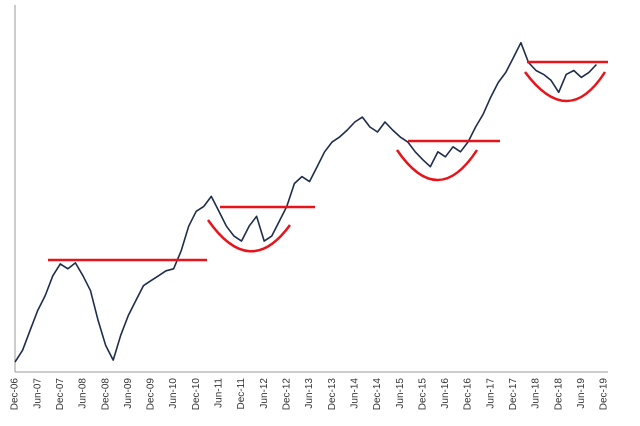 The image size is (640, 426). Describe the element at coordinates (377, 394) in the screenshot. I see `x-tick-label: Dec-14` at that location.